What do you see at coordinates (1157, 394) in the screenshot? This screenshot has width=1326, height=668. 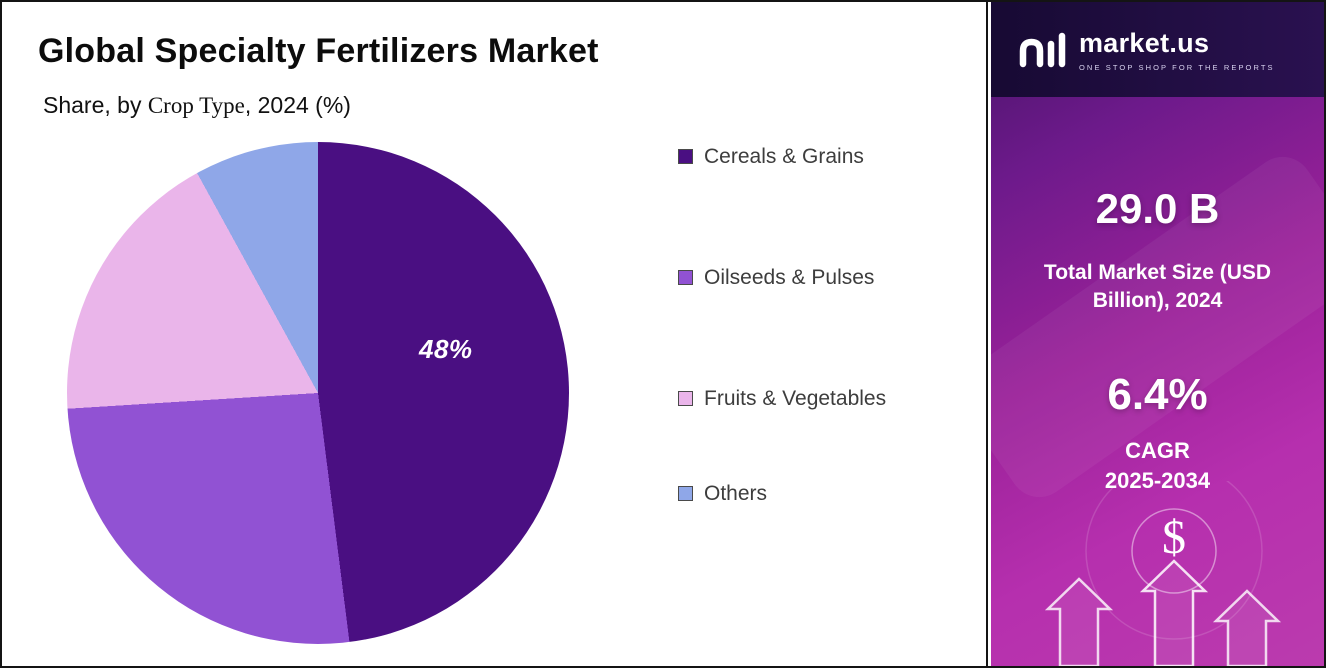 I see `cagr-value: 6.4%` at bounding box center [1157, 394].